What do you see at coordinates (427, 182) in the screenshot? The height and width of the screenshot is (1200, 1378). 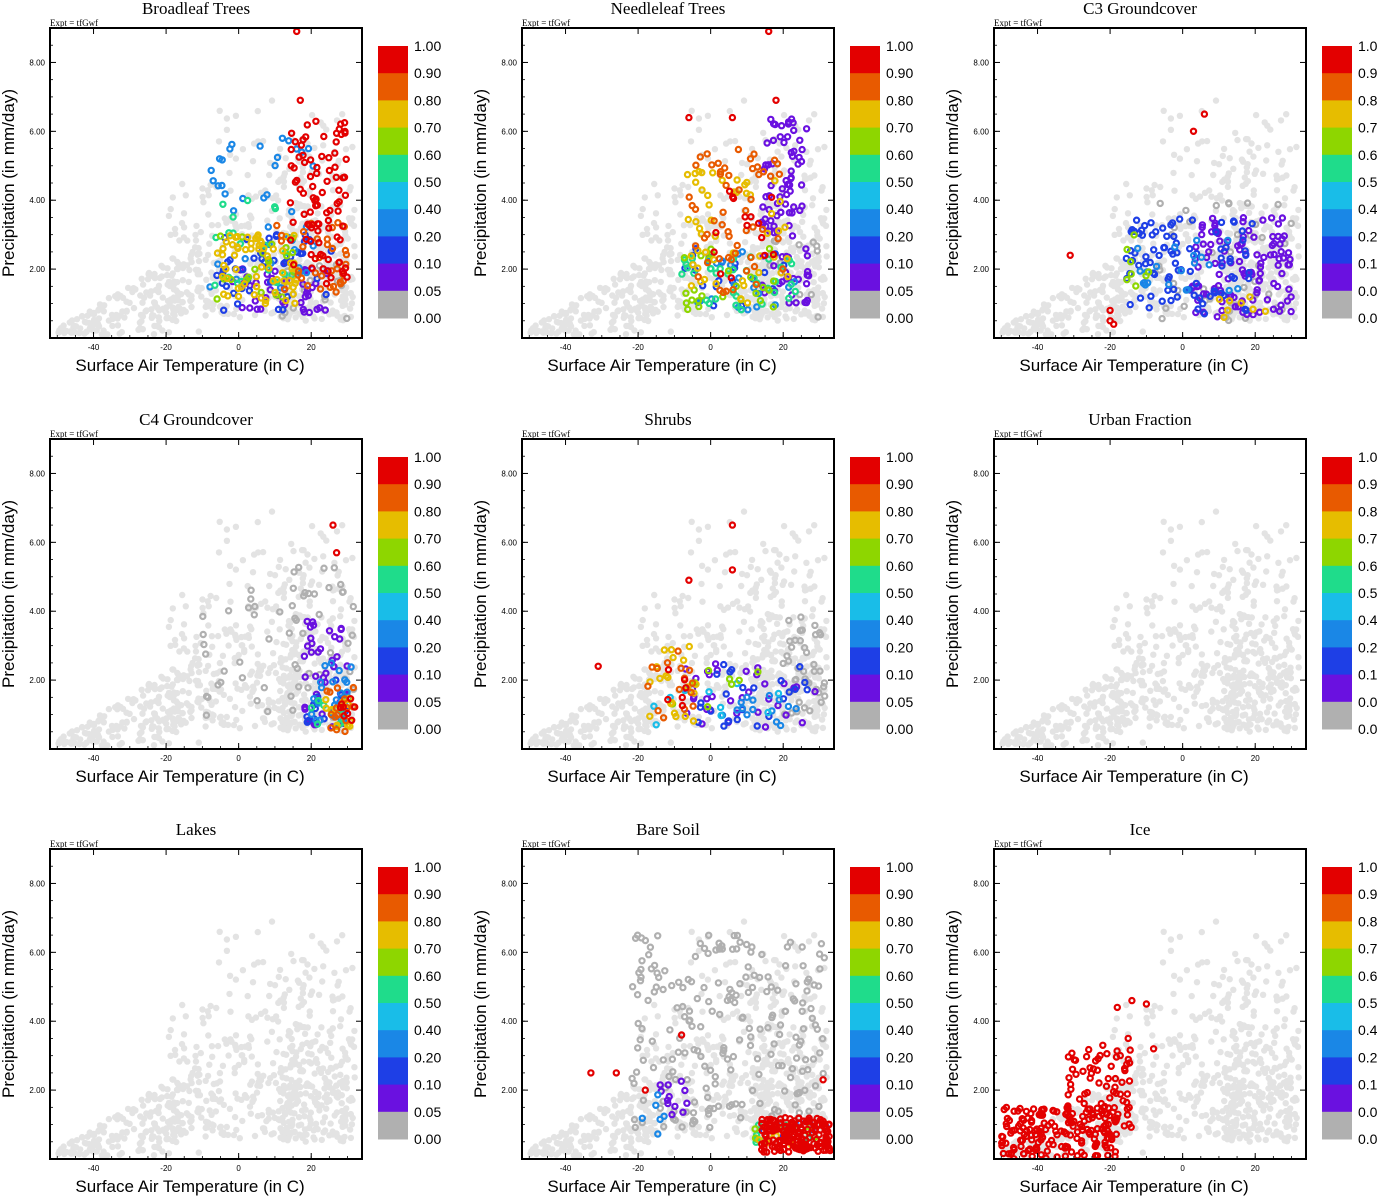 I see `colorbar-label: 0.50` at bounding box center [427, 182].